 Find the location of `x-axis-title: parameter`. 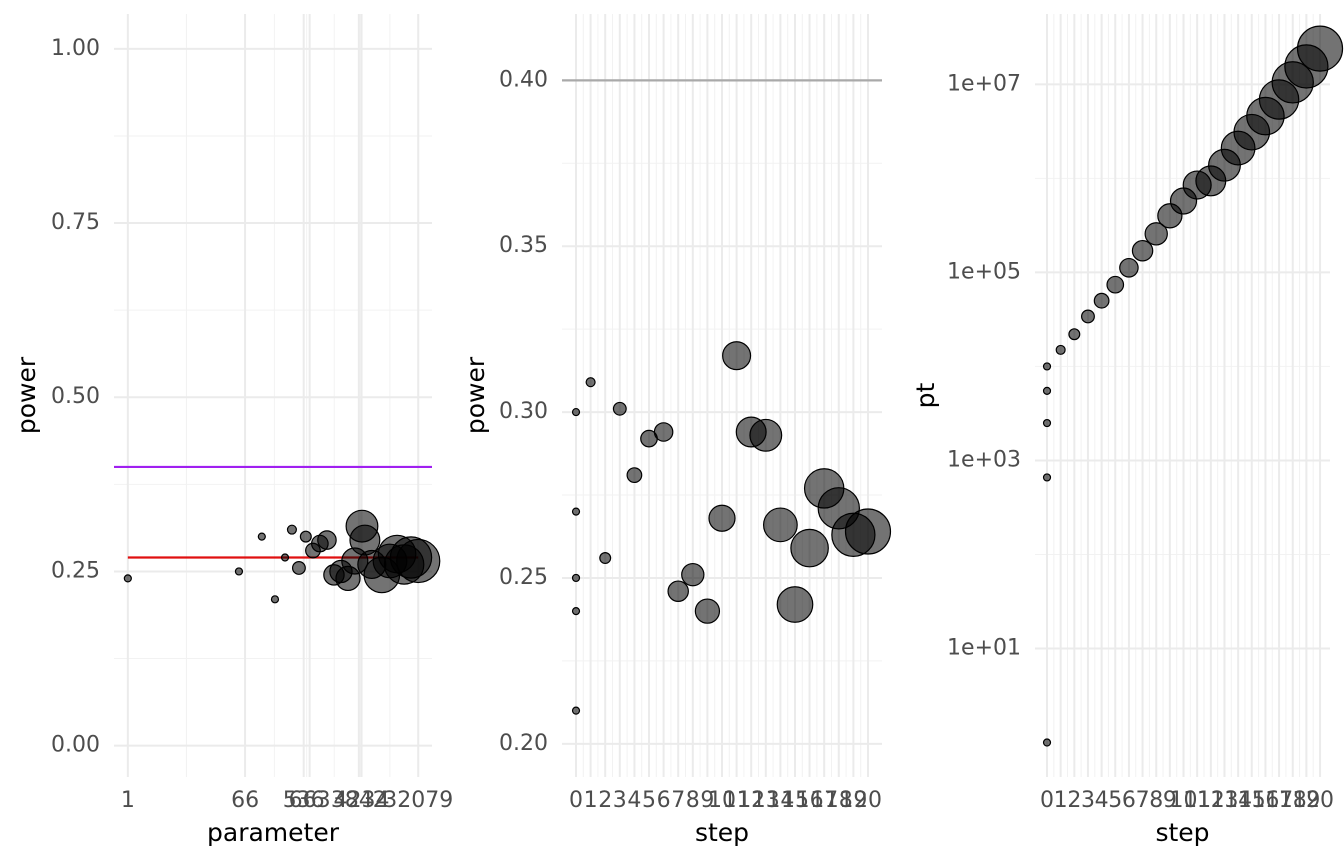

x-axis-title: parameter is located at coordinates (273, 832).